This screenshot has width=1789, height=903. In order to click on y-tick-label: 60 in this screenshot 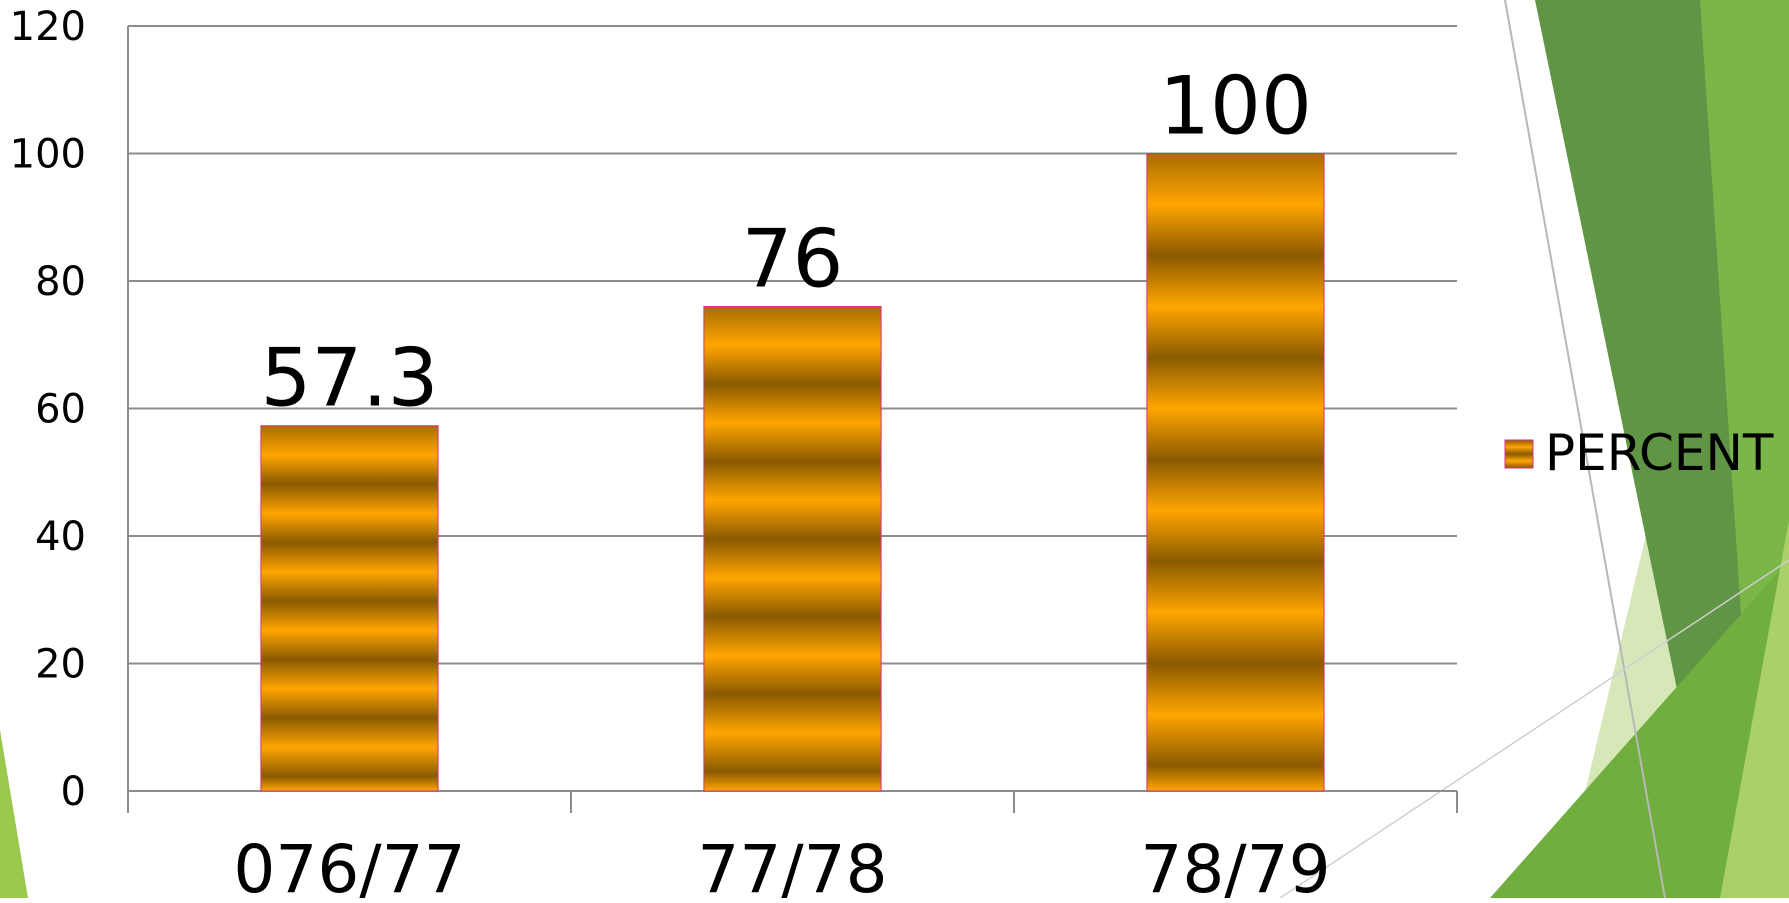, I will do `click(60, 410)`.